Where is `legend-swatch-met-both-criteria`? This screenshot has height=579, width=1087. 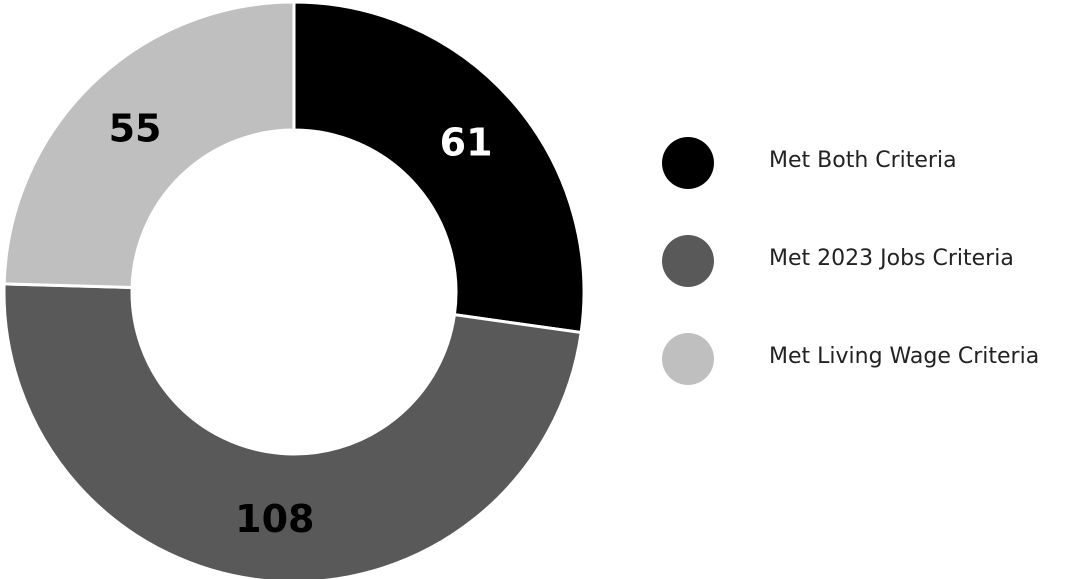 legend-swatch-met-both-criteria is located at coordinates (688, 163).